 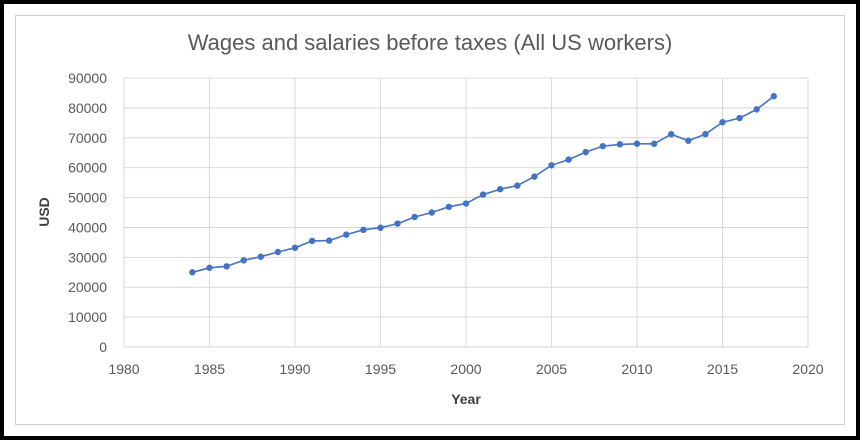 What do you see at coordinates (380, 369) in the screenshot?
I see `x-tick-label: 1995` at bounding box center [380, 369].